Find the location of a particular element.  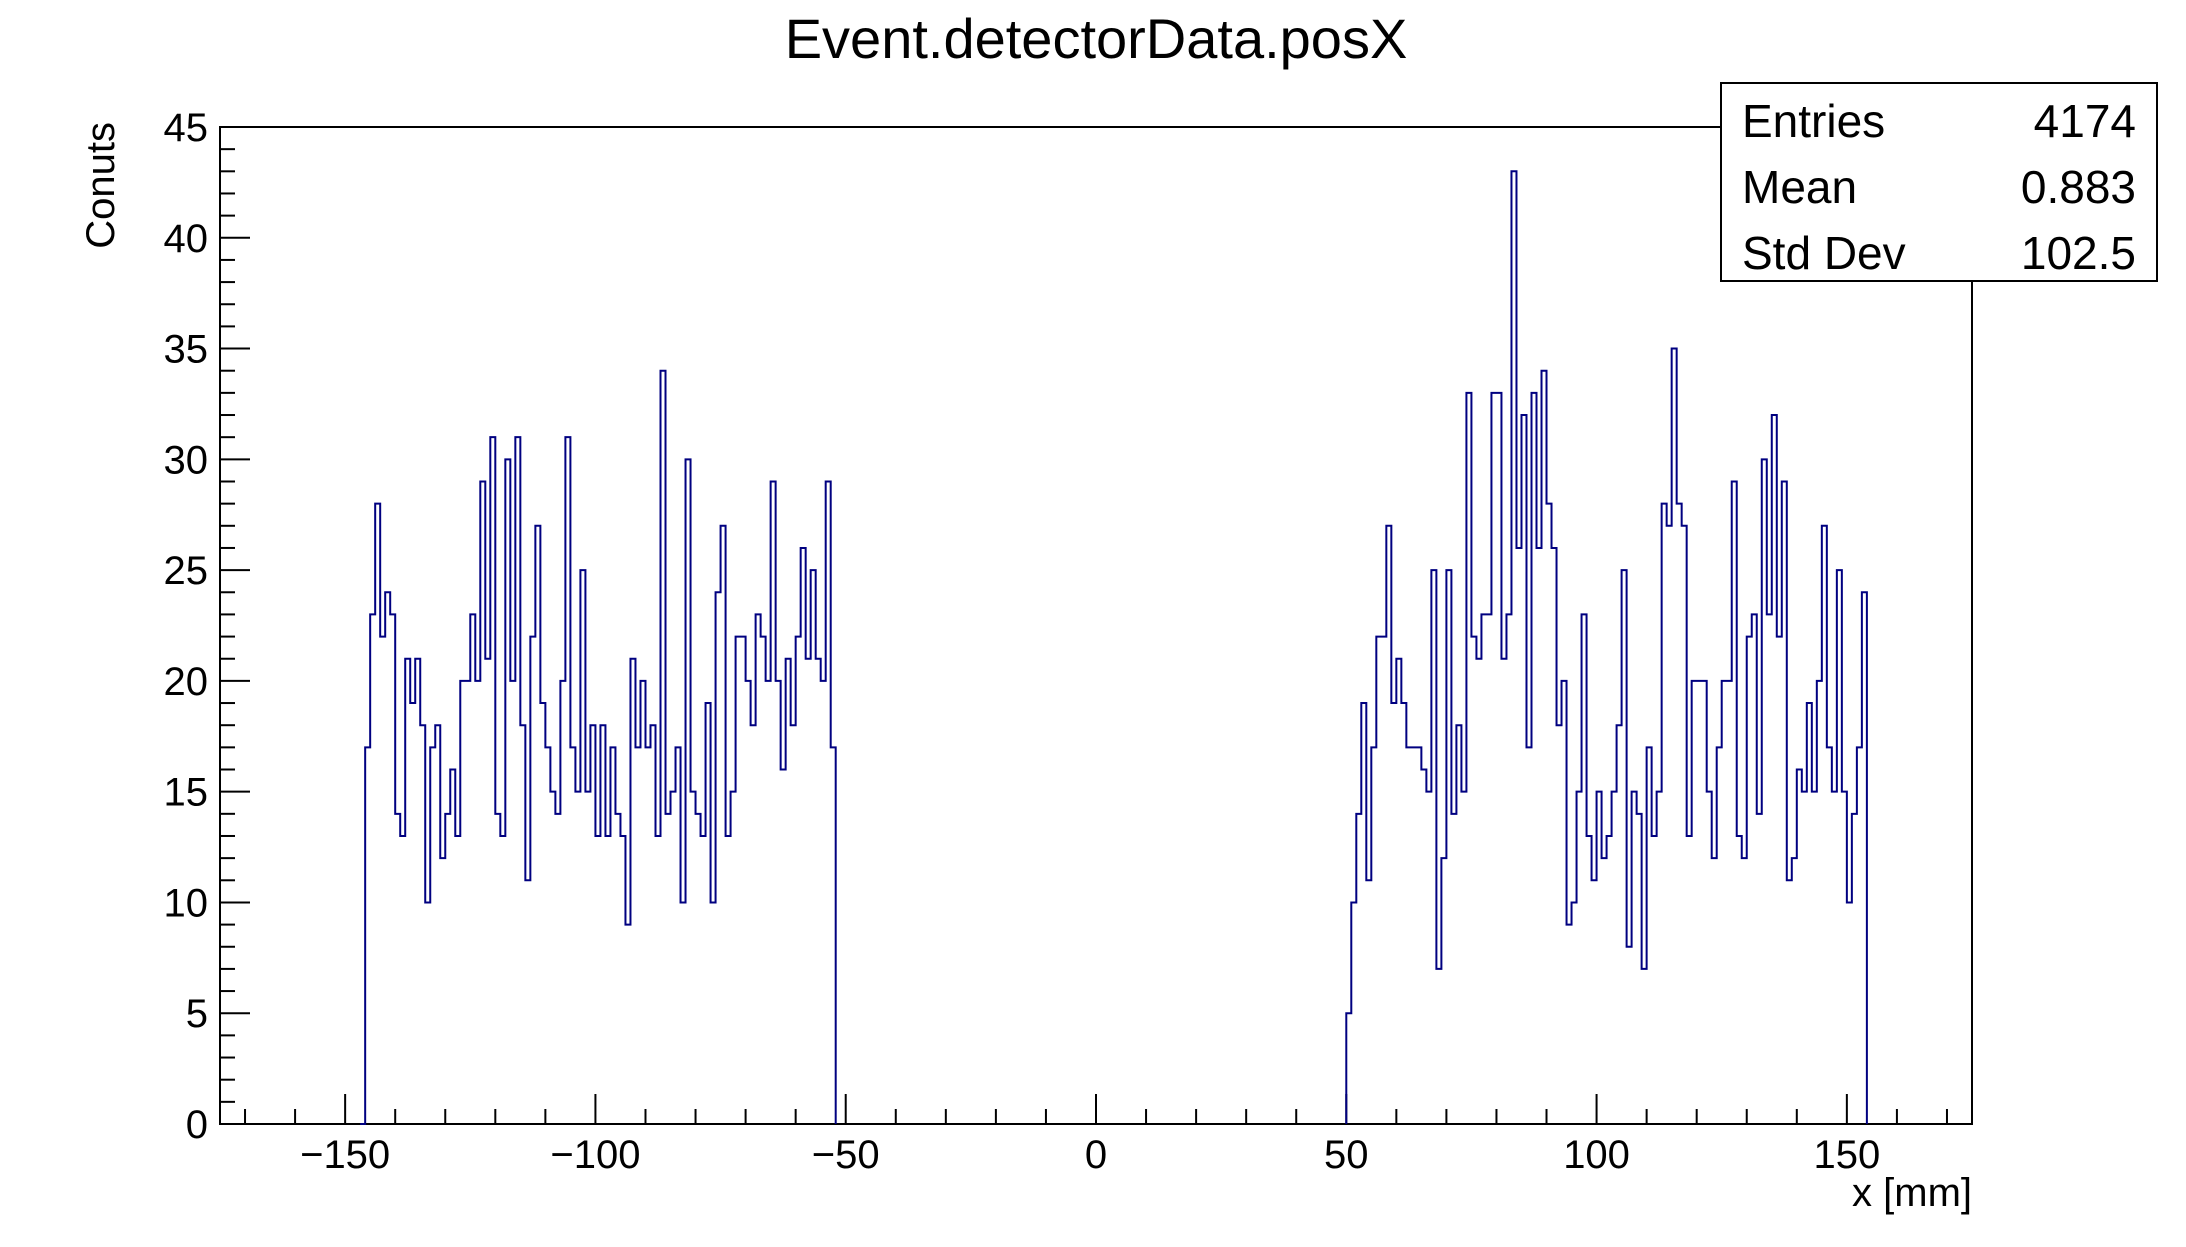

y-tick-label: 5 is located at coordinates (197, 1014).